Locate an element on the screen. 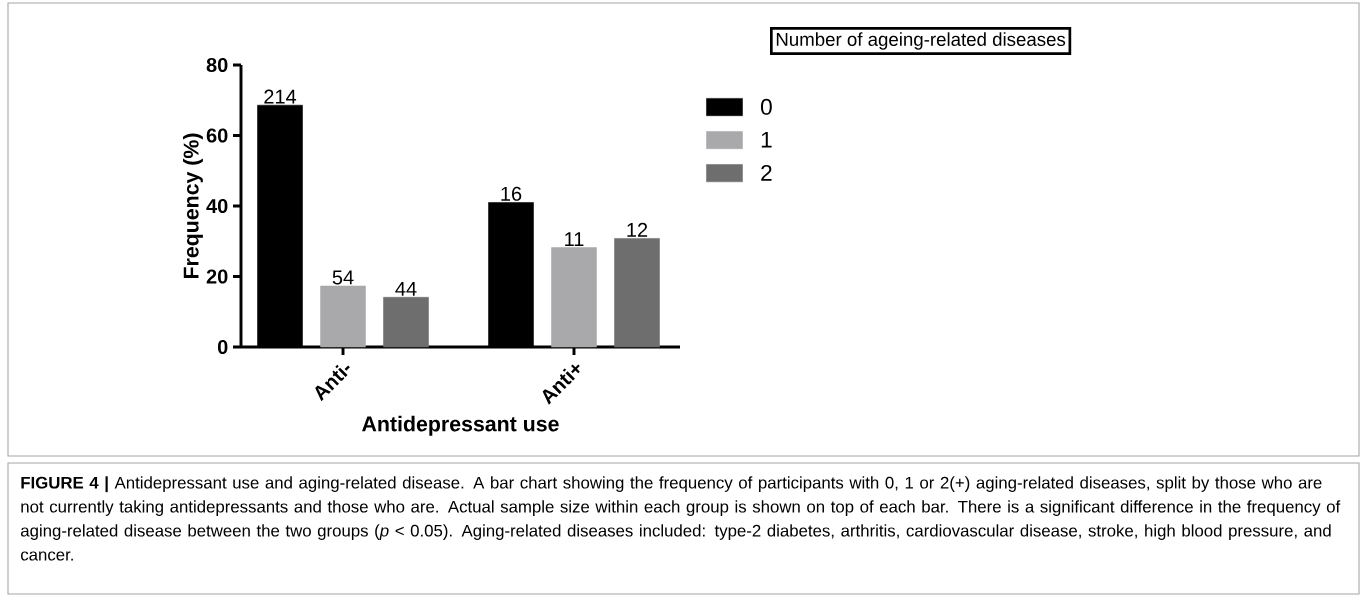  x-axis-title: Antidepressant use is located at coordinates (460, 425).